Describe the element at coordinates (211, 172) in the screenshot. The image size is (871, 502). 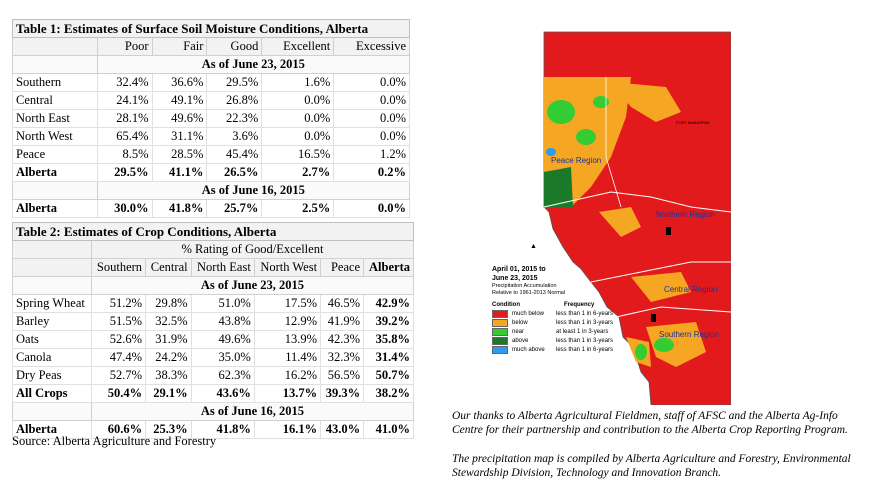
I see `table-row-total: Alberta 29.5% 41.1% 26.5% 2.7% 0.2%` at that location.